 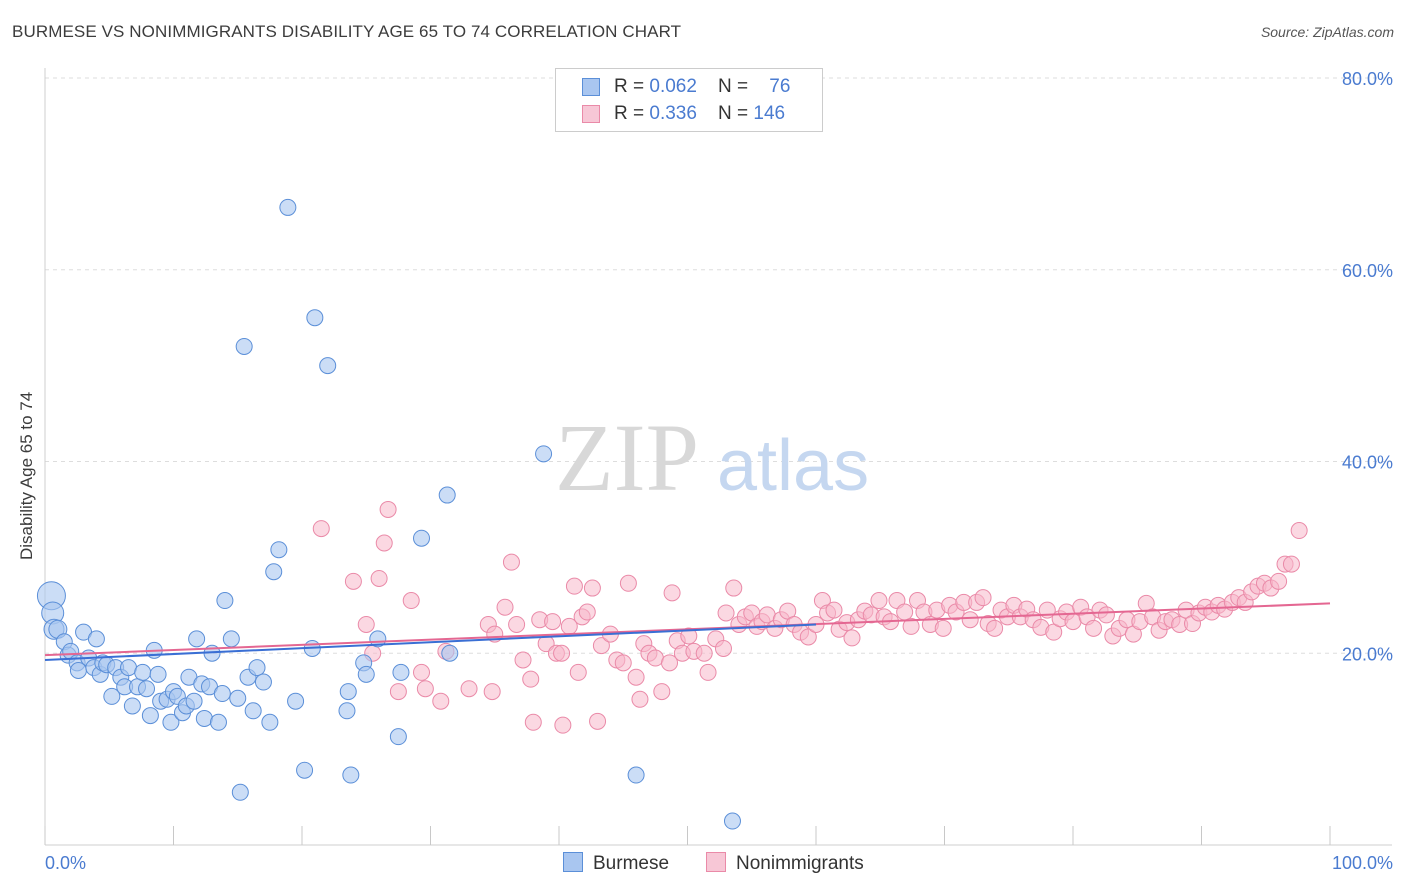 I want to click on correlation-legend: R = 0.062 N = 76 R = 0.336 N = 146, so click(x=689, y=100).